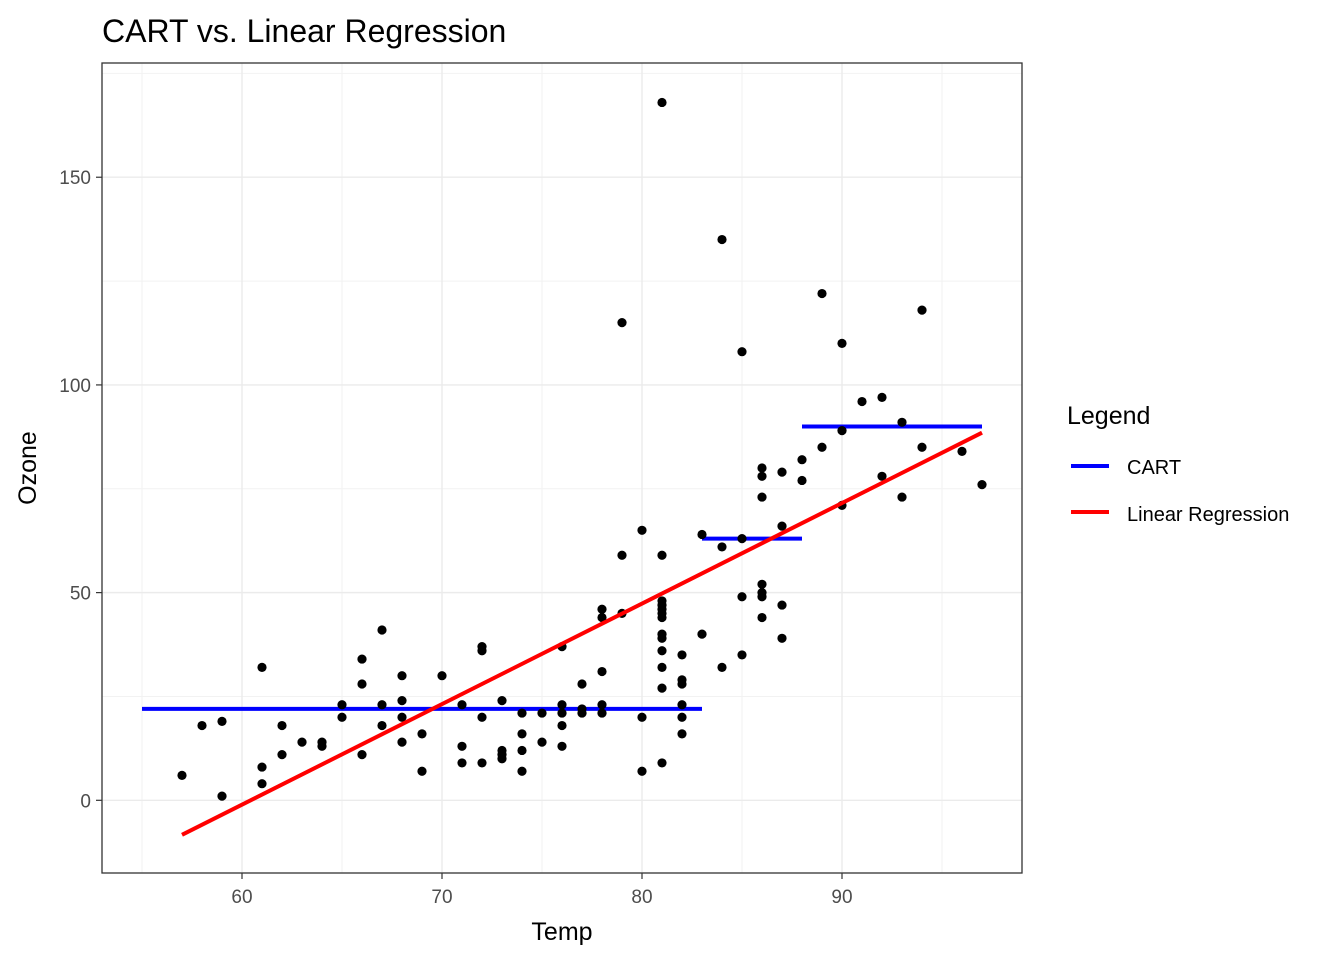 Image resolution: width=1344 pixels, height=960 pixels. I want to click on y-axis-title: Ozone, so click(28, 468).